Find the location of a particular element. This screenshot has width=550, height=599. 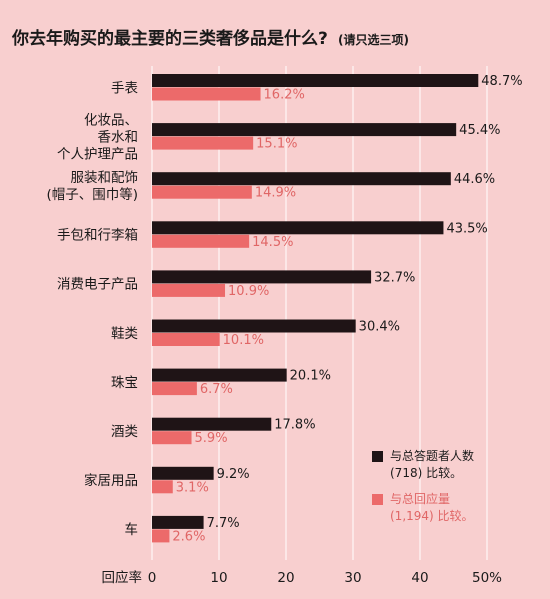

legend-label: 与总回应量 is located at coordinates (420, 498).